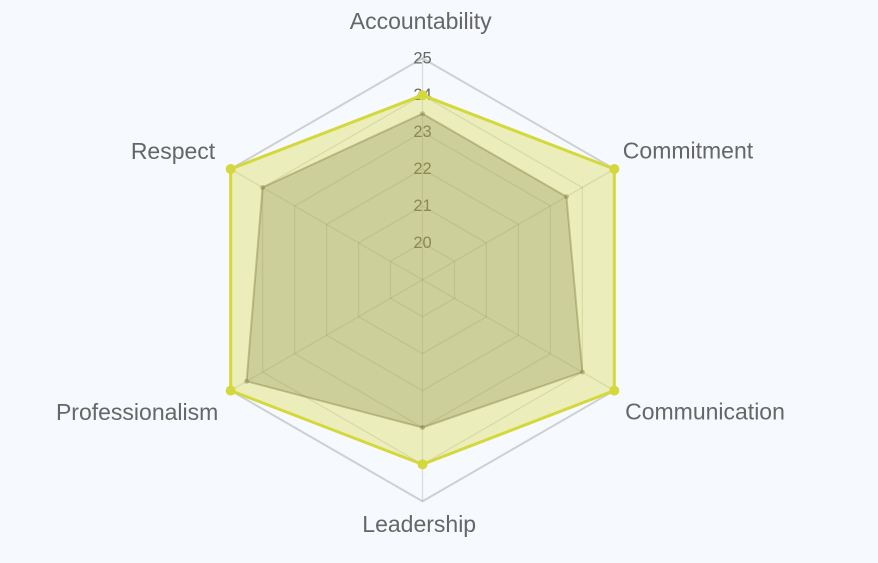  What do you see at coordinates (422, 206) in the screenshot?
I see `svg-text: 21` at bounding box center [422, 206].